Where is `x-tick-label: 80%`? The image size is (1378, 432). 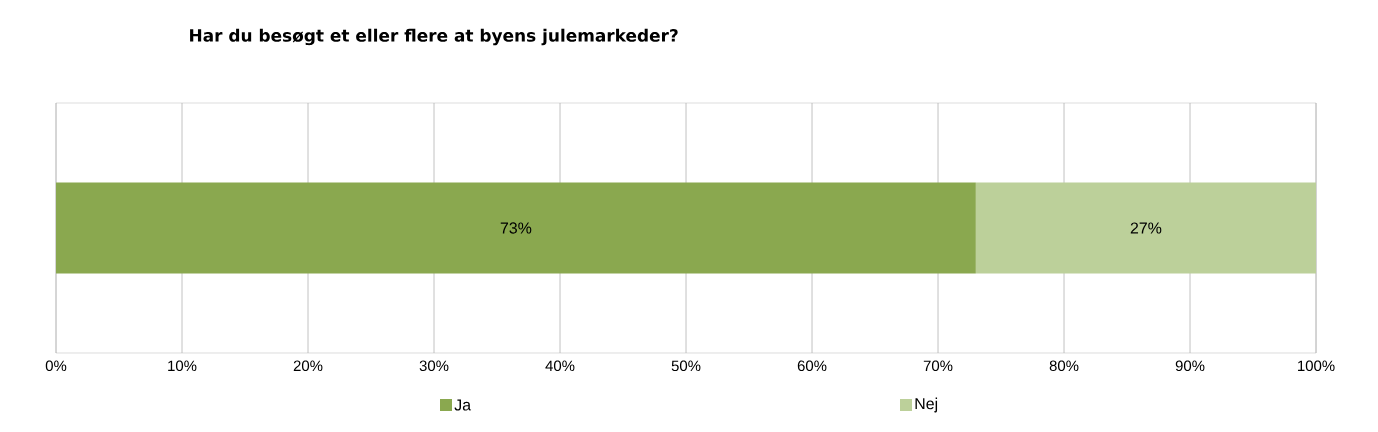 x-tick-label: 80% is located at coordinates (1064, 366).